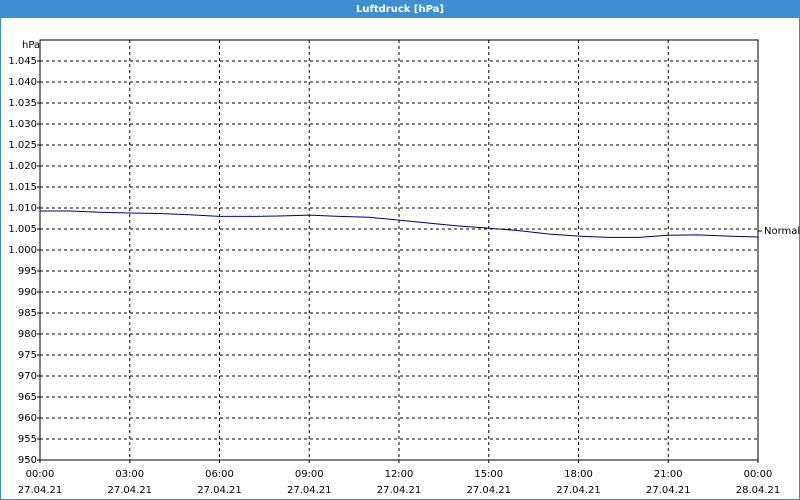 The width and height of the screenshot is (800, 500). I want to click on x-tick-label: 09:00, so click(309, 474).